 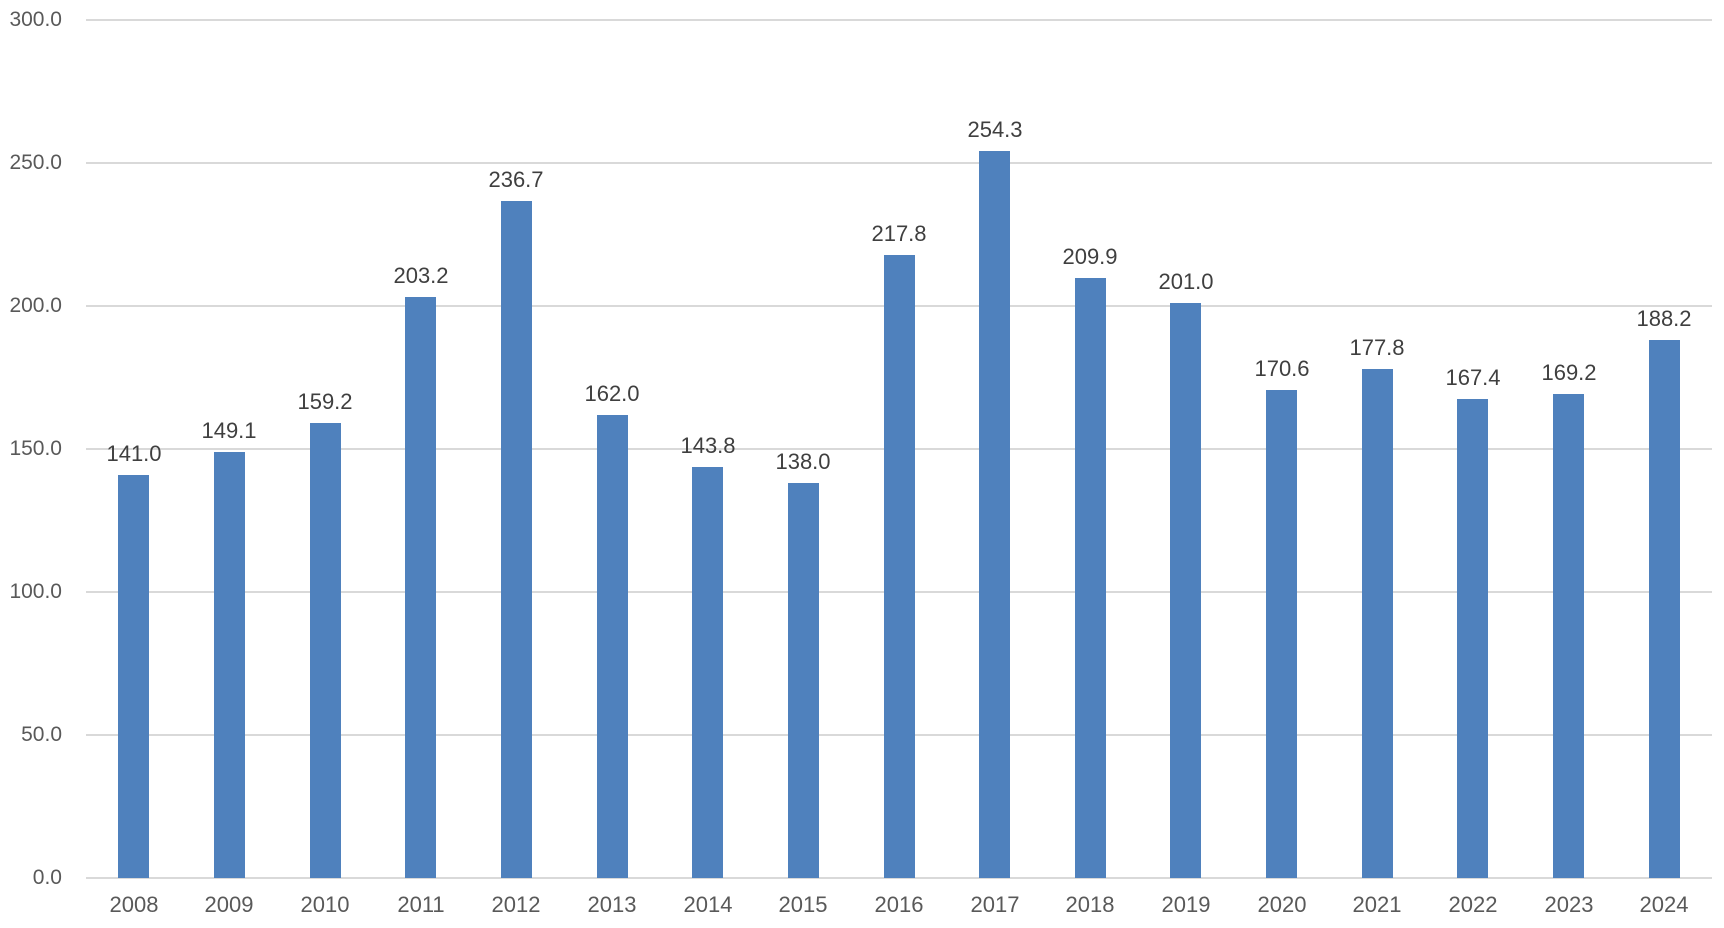 I want to click on bar-2021, so click(x=1377, y=623).